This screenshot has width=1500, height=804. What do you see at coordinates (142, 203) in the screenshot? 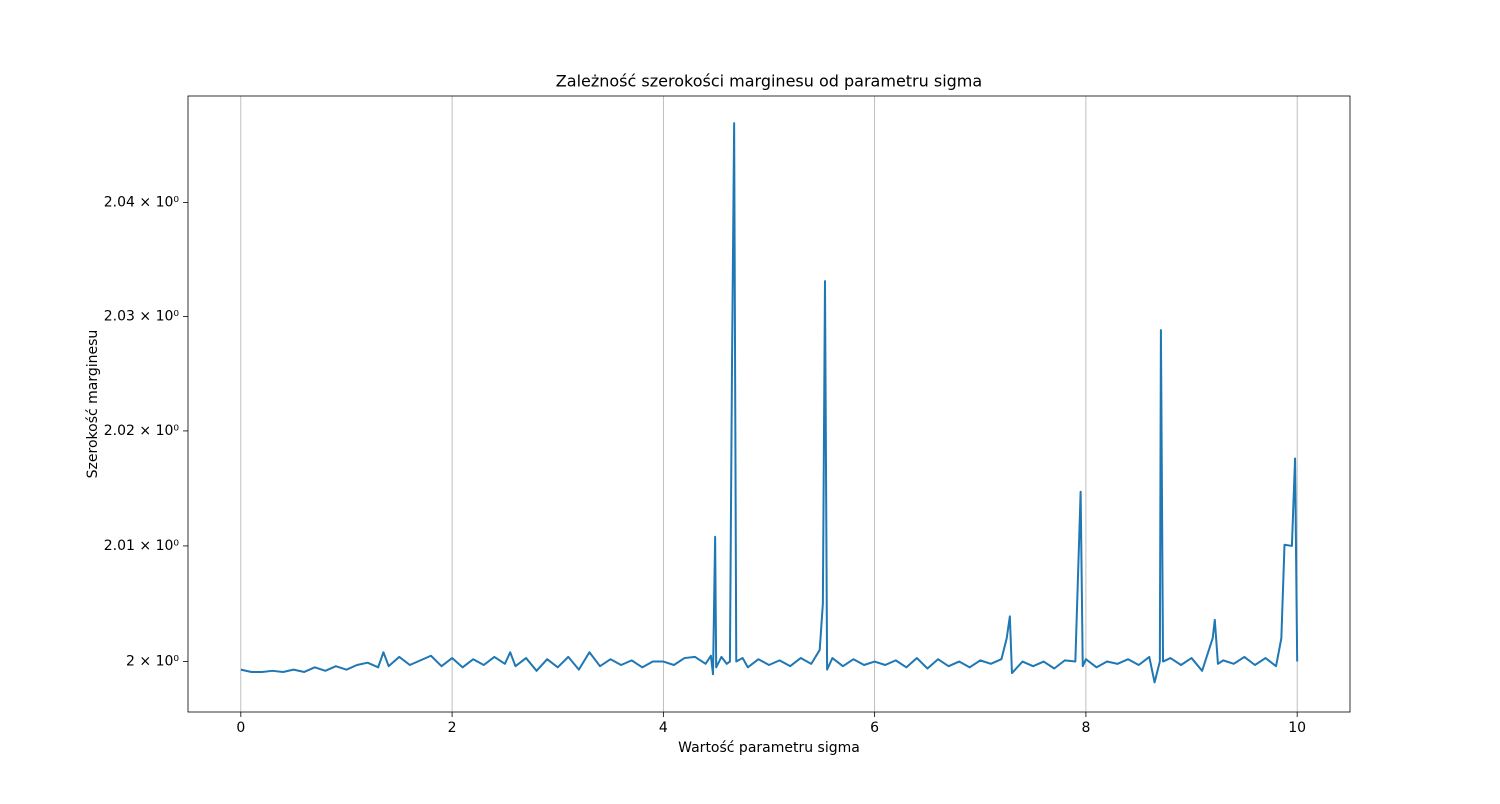
I see `y-tick-label: 2.04 × 10⁰` at bounding box center [142, 203].